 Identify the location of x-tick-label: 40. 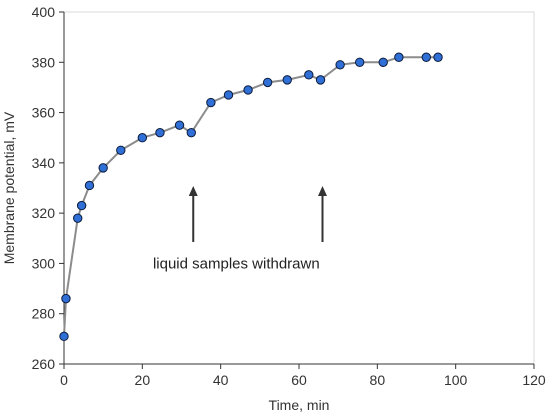
(221, 380).